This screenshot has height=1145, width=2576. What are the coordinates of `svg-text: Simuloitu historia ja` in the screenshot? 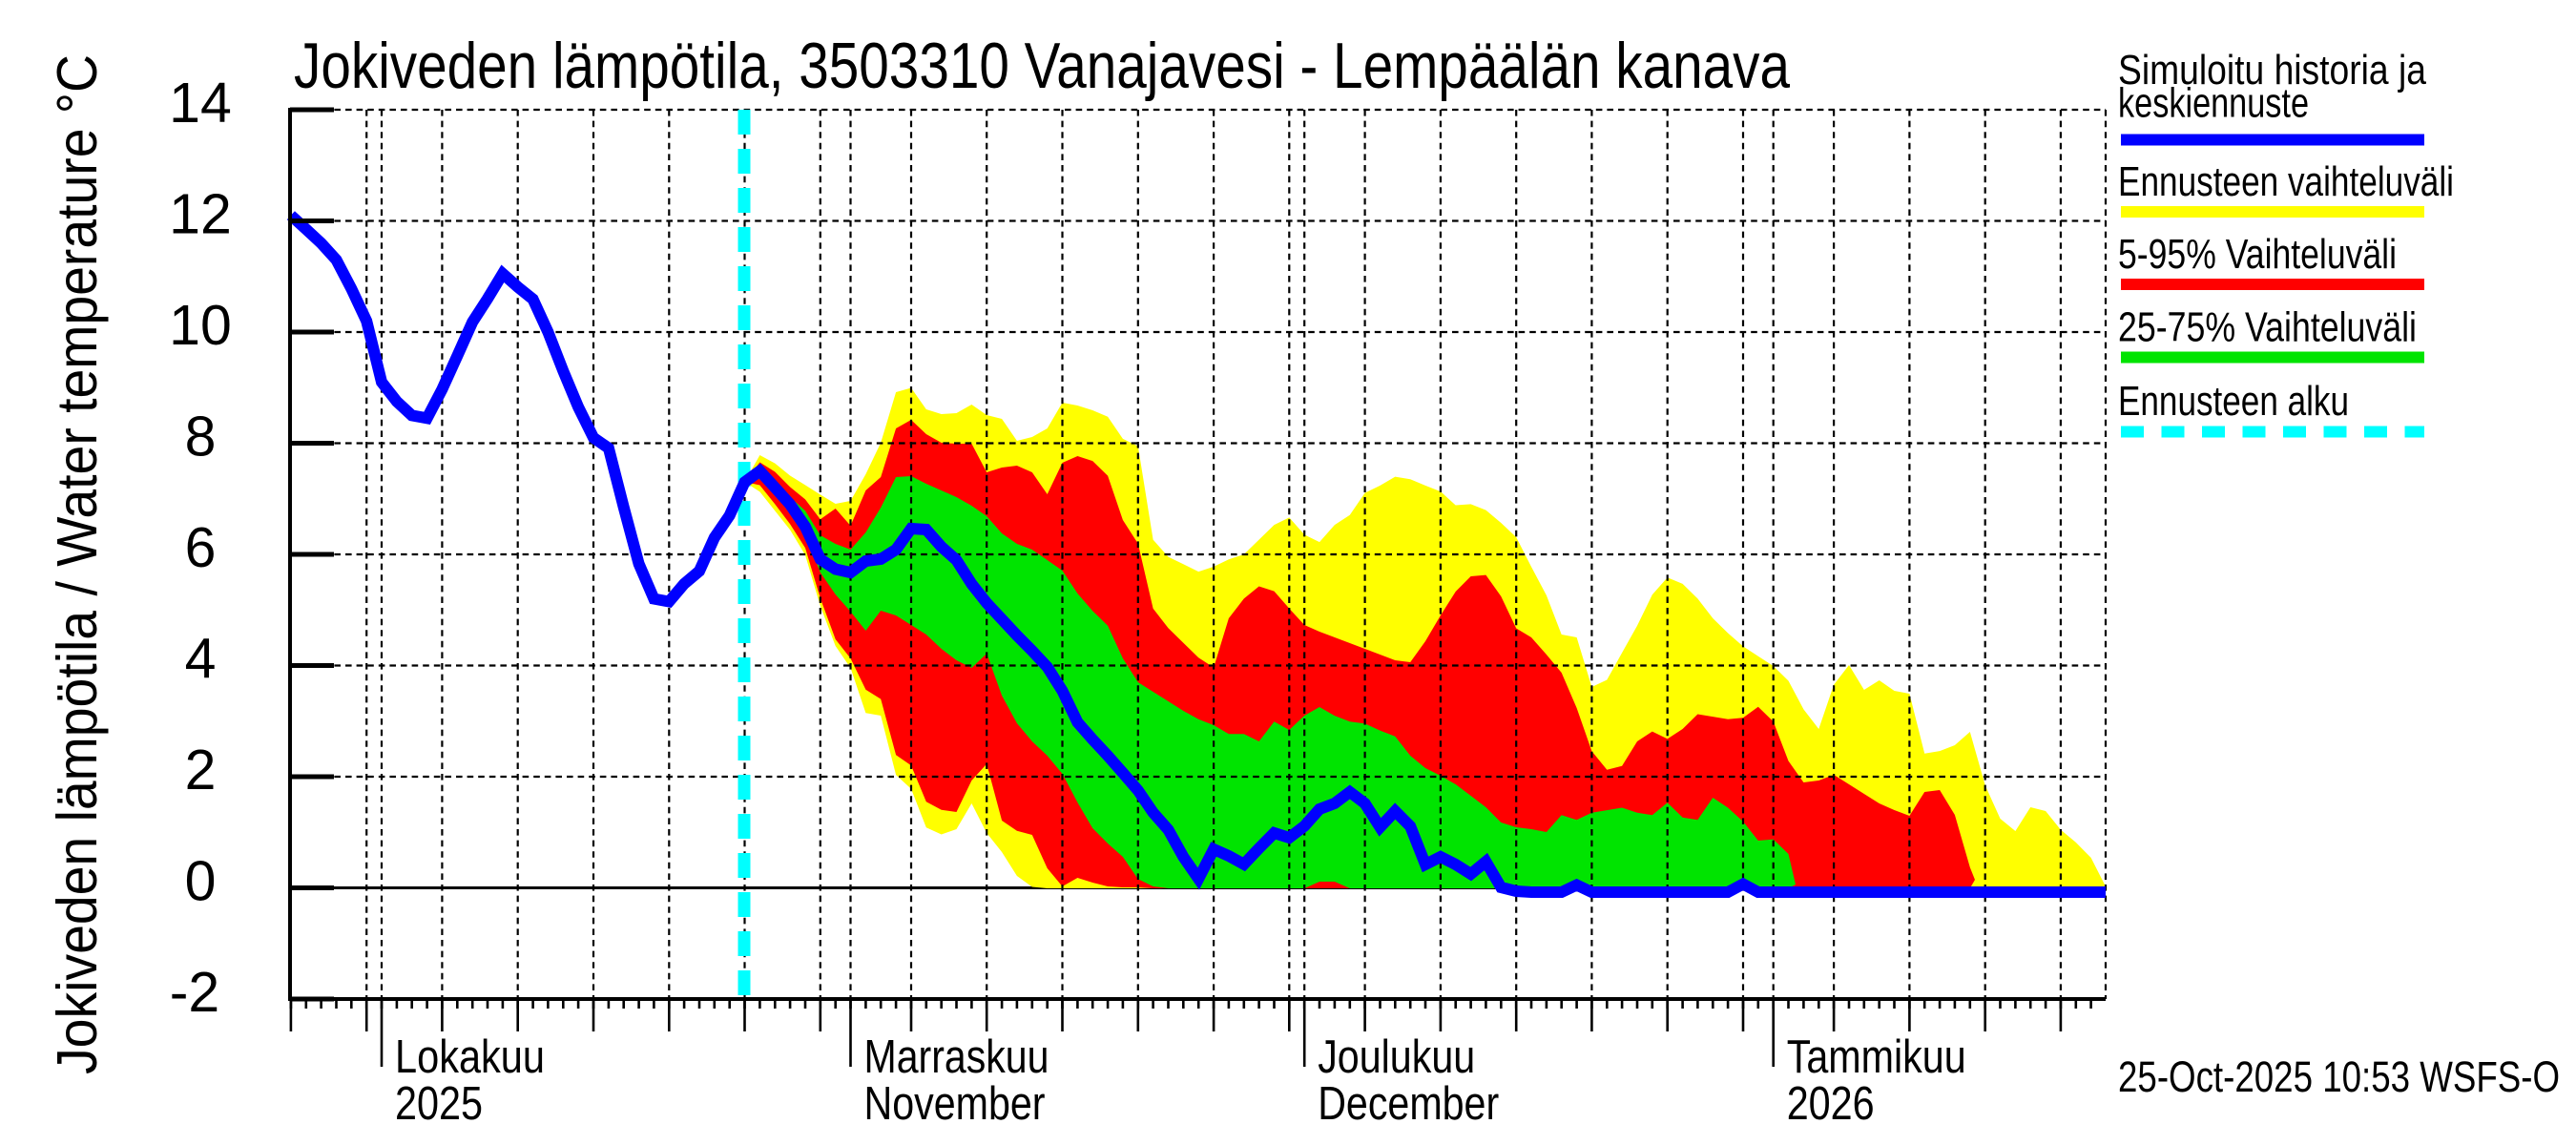 It's located at (2272, 70).